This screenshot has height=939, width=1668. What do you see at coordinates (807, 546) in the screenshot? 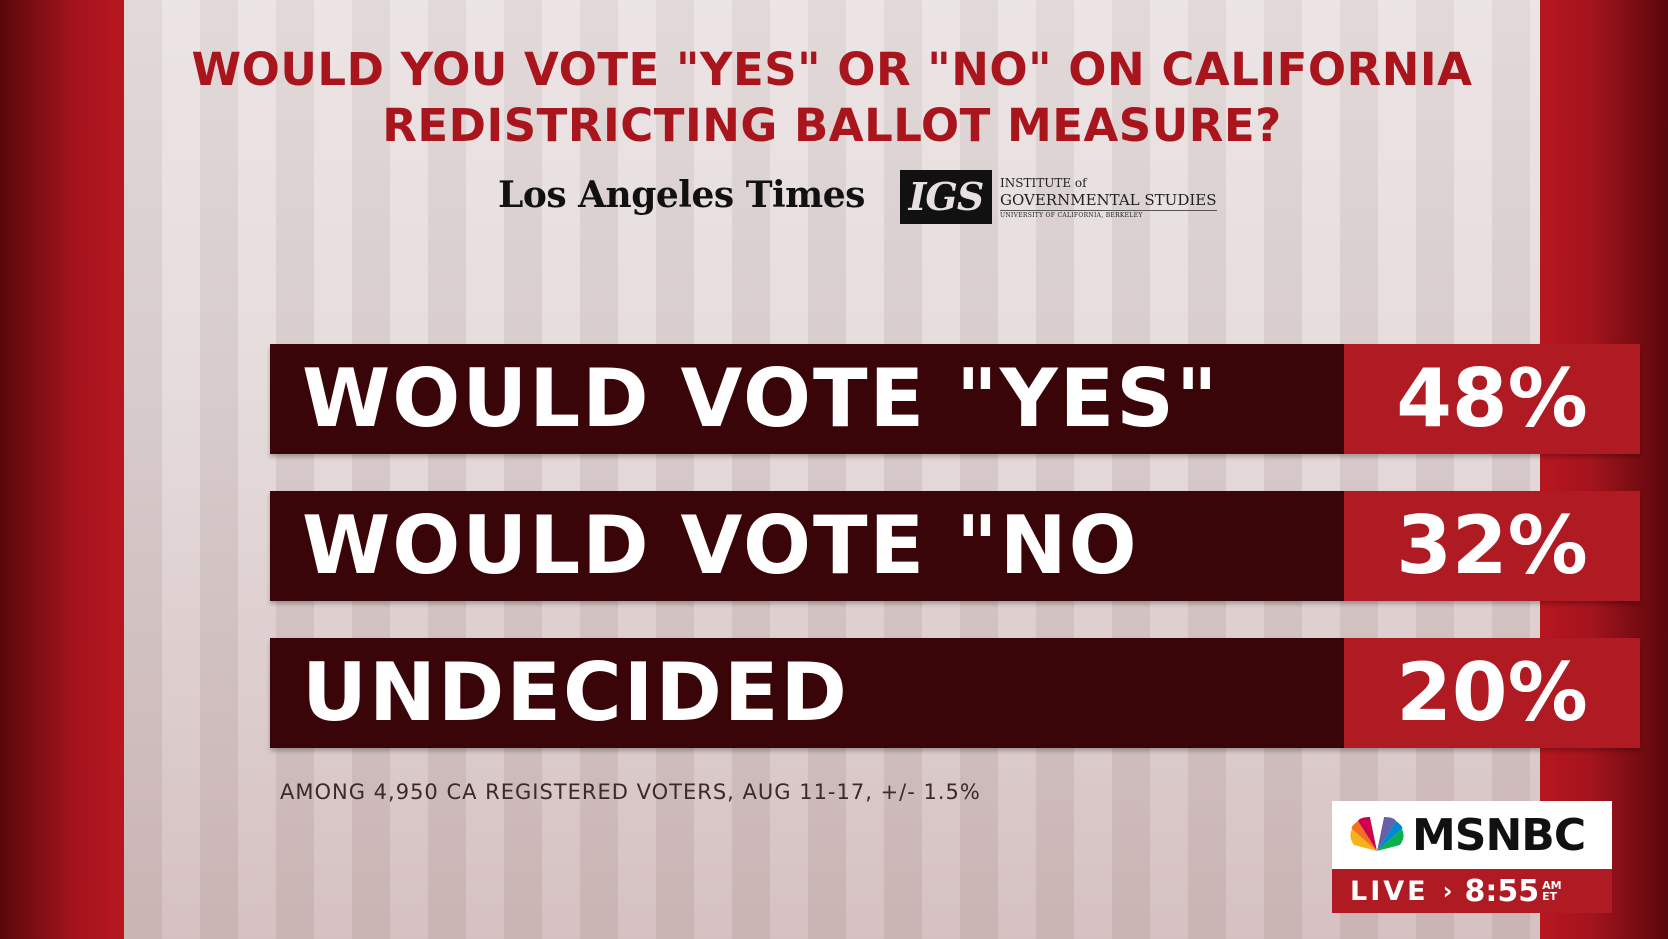
I see `result-label: WOULD VOTE "NO` at bounding box center [807, 546].